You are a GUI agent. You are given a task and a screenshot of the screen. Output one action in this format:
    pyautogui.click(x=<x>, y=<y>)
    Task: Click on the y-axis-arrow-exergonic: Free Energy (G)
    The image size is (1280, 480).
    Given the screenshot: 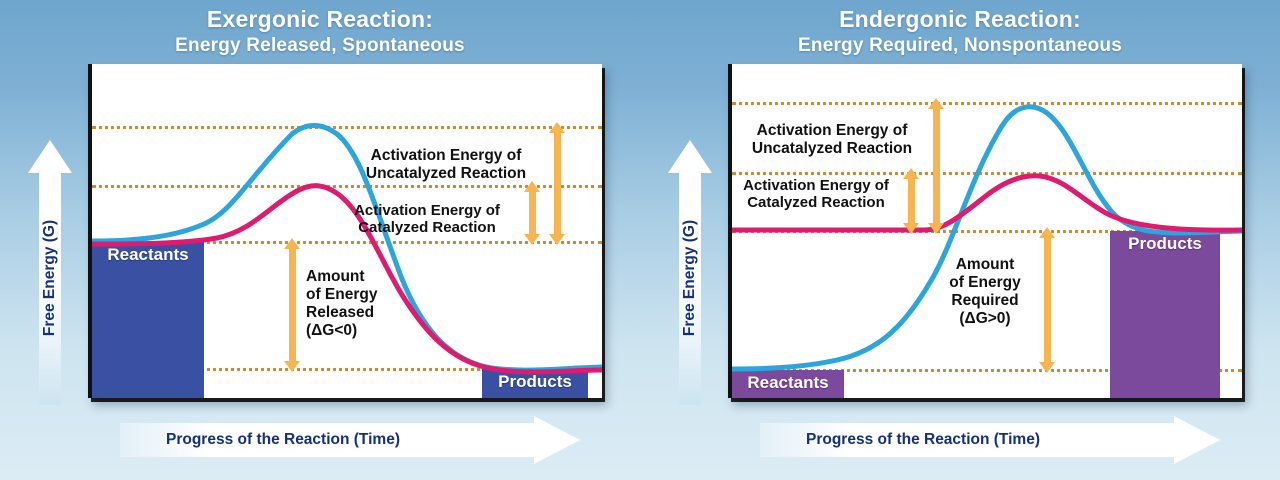 What is the action you would take?
    pyautogui.click(x=50, y=272)
    